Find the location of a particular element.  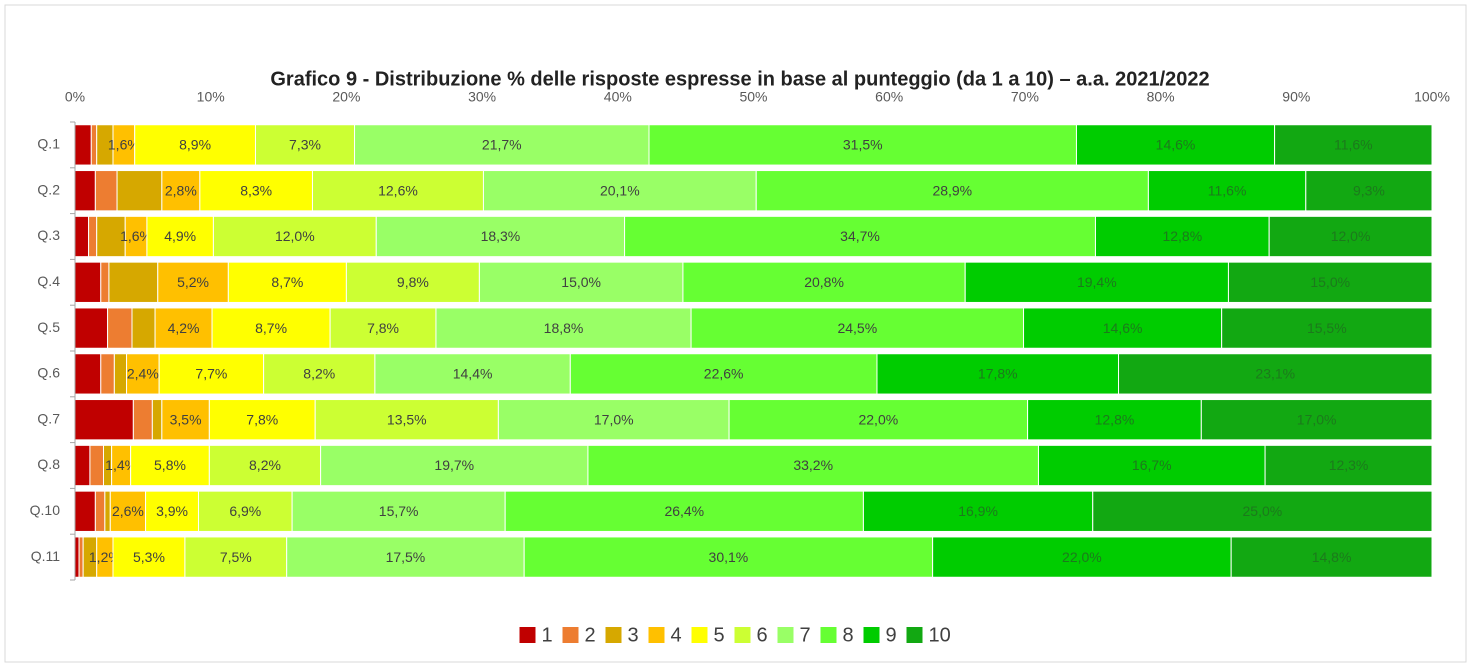

data-label: 16,7% is located at coordinates (1152, 465).